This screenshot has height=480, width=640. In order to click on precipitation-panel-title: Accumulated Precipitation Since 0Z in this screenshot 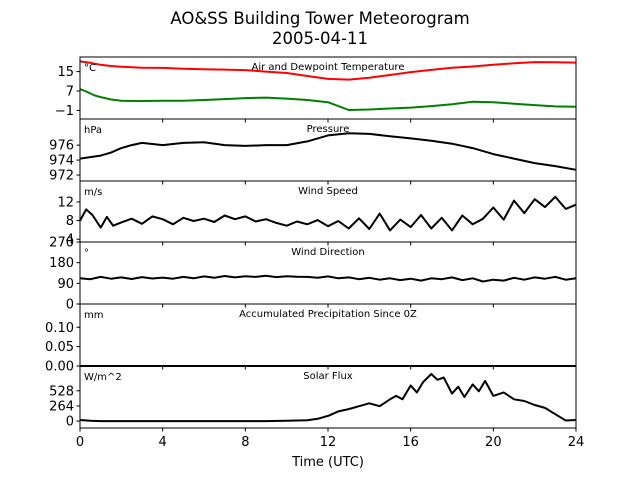, I will do `click(328, 314)`.